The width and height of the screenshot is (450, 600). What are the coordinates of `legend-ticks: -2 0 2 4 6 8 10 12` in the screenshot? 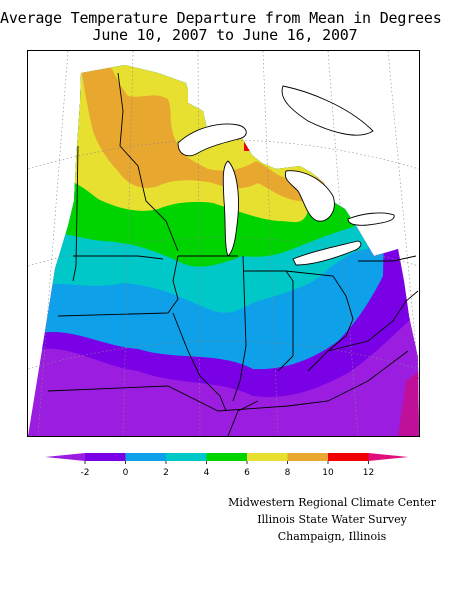 It's located at (227, 469).